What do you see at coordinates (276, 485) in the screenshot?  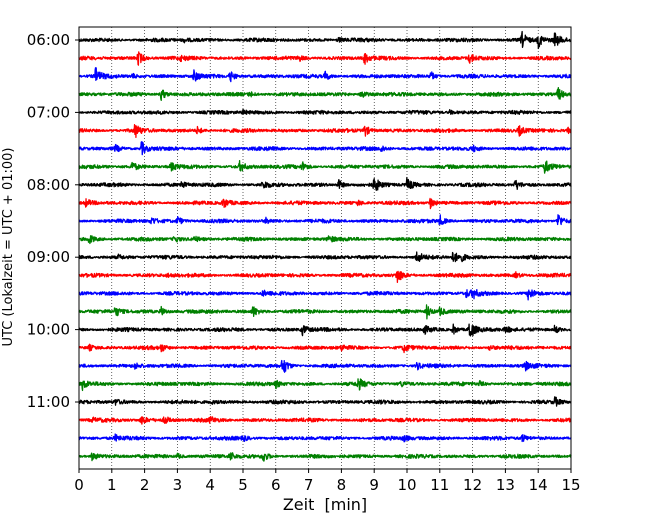 I see `x-tick-label: 6` at bounding box center [276, 485].